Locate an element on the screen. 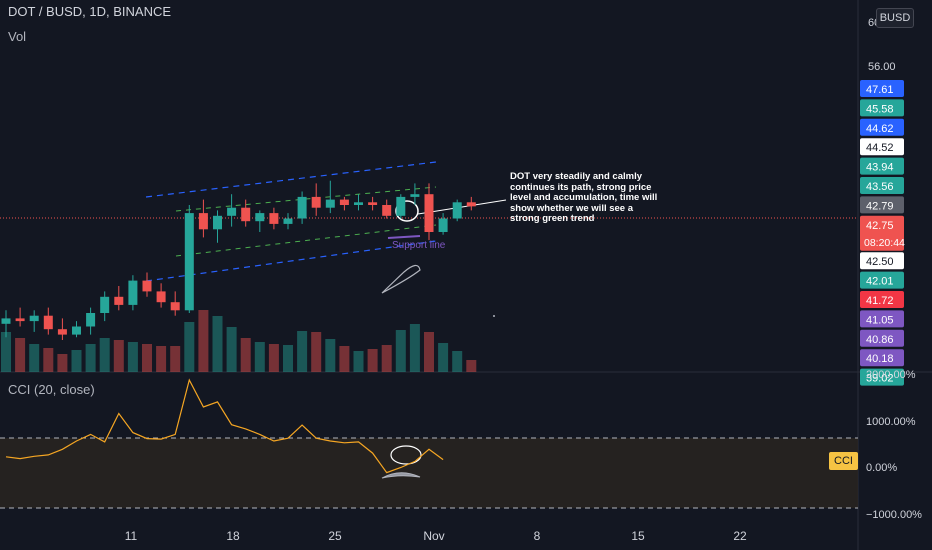  price-tag-label: 45.58 is located at coordinates (880, 109).